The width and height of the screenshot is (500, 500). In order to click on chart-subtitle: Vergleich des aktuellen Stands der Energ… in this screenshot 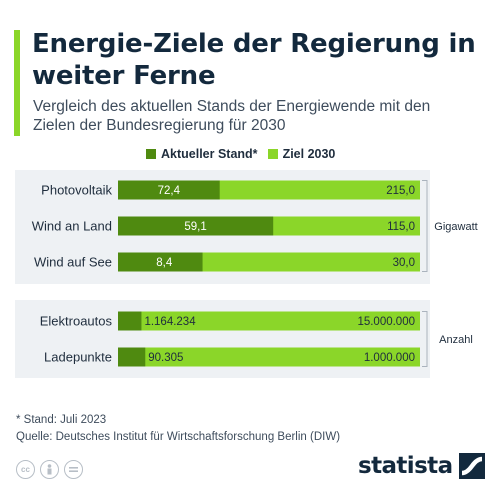, I will do `click(232, 116)`.